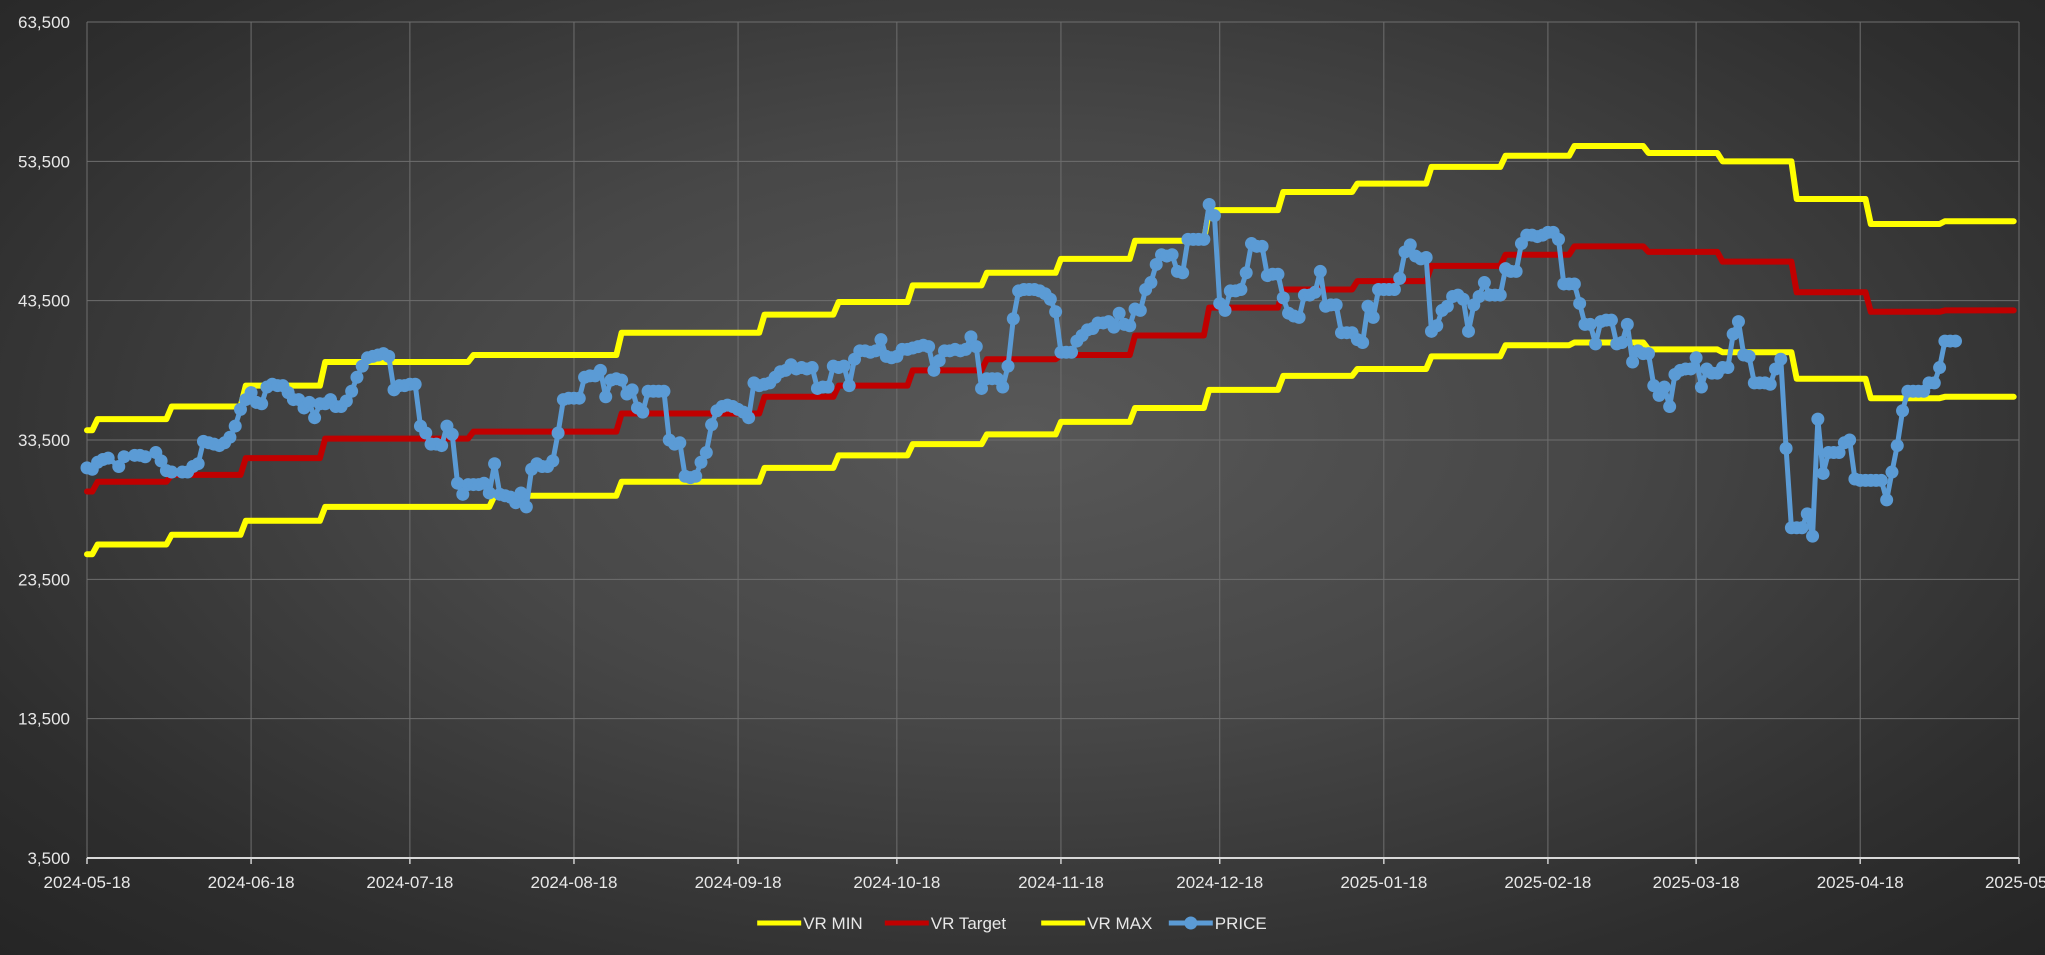 The height and width of the screenshot is (955, 2045). Describe the element at coordinates (1547, 882) in the screenshot. I see `x-tick-label: 2025-02-18` at that location.